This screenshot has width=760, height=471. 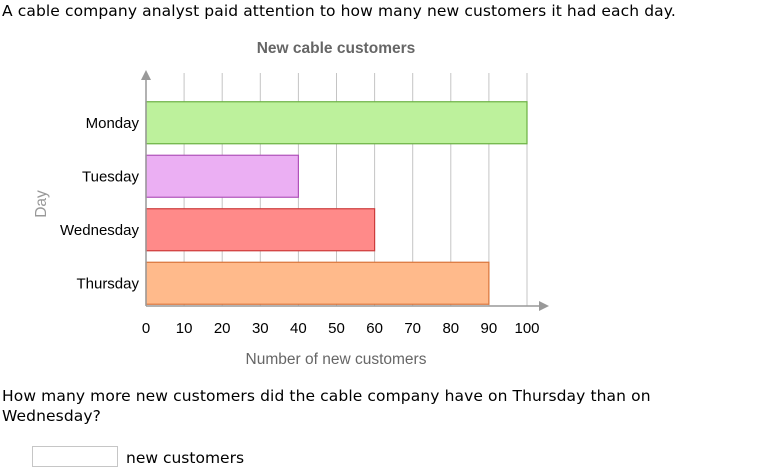 I want to click on x-tick-label: 0, so click(x=146, y=328).